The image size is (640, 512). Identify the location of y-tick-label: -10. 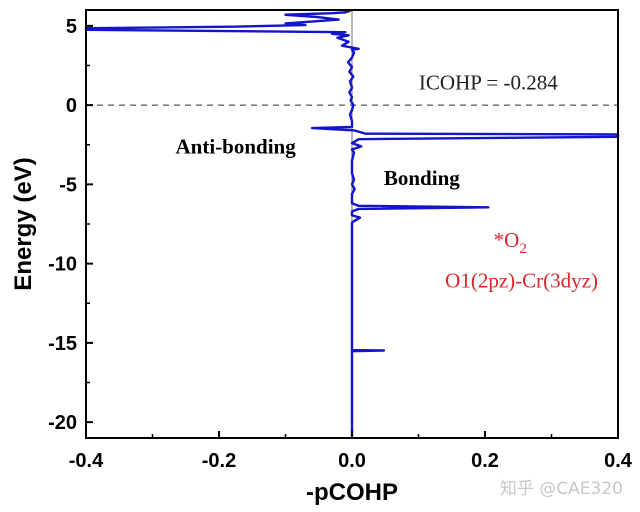
(62, 265).